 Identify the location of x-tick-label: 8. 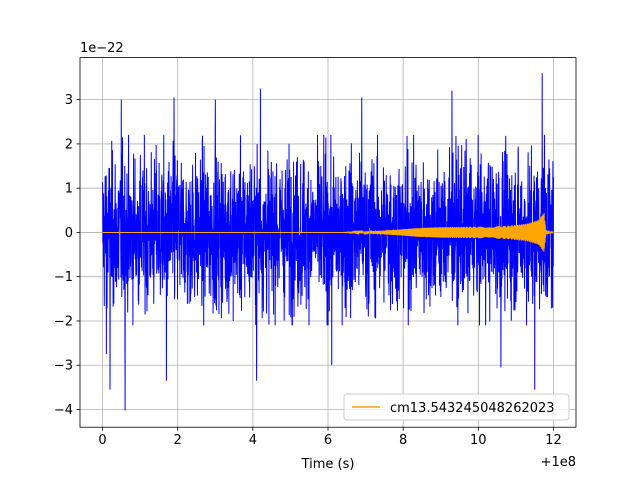
(403, 440).